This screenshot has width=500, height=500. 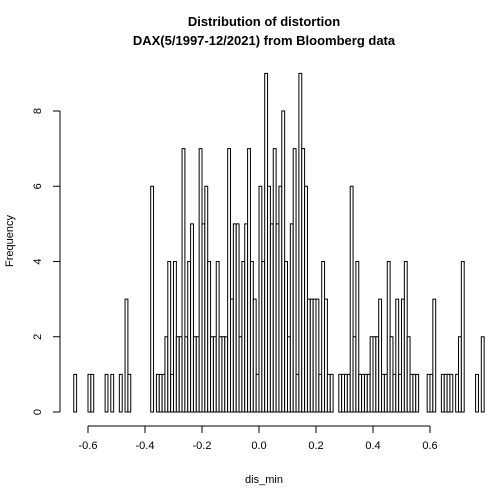 I want to click on x-tick-label: 0.4, so click(x=372, y=446).